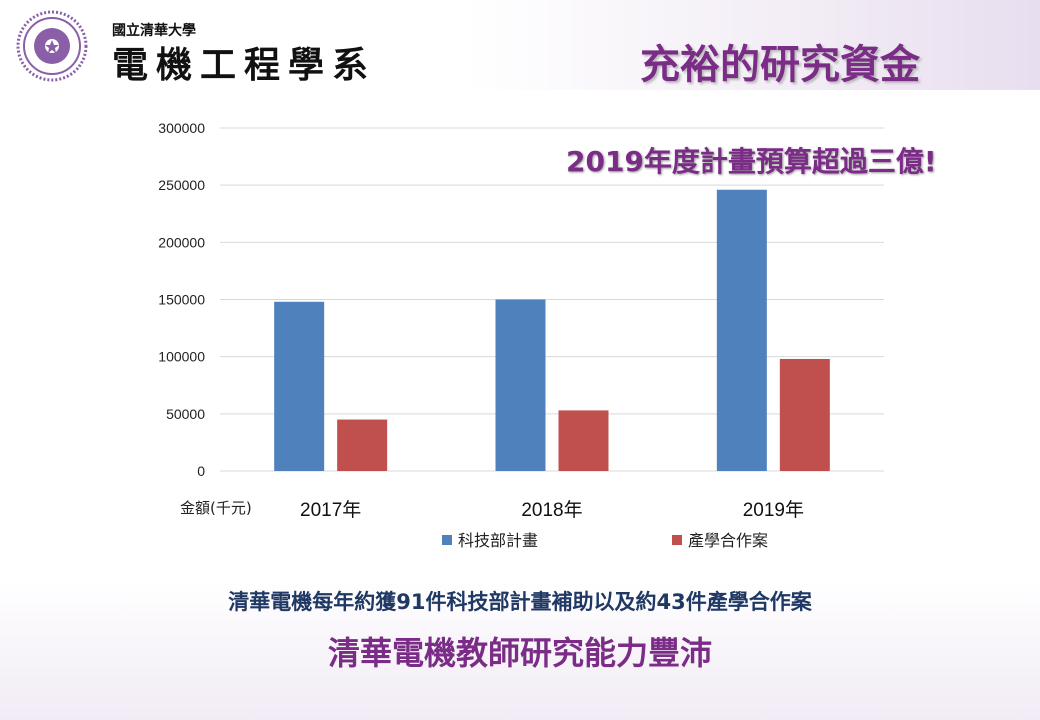  What do you see at coordinates (181, 185) in the screenshot?
I see `y-tick-label: 250000` at bounding box center [181, 185].